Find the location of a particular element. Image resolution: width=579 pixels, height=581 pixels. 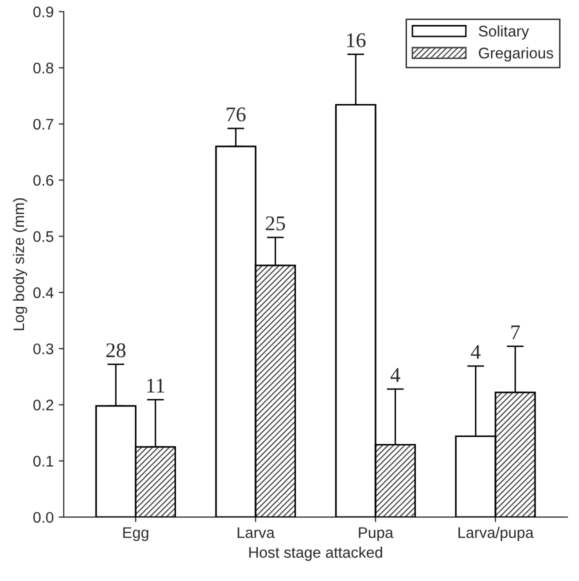

x-tick-label: Larva is located at coordinates (256, 532).